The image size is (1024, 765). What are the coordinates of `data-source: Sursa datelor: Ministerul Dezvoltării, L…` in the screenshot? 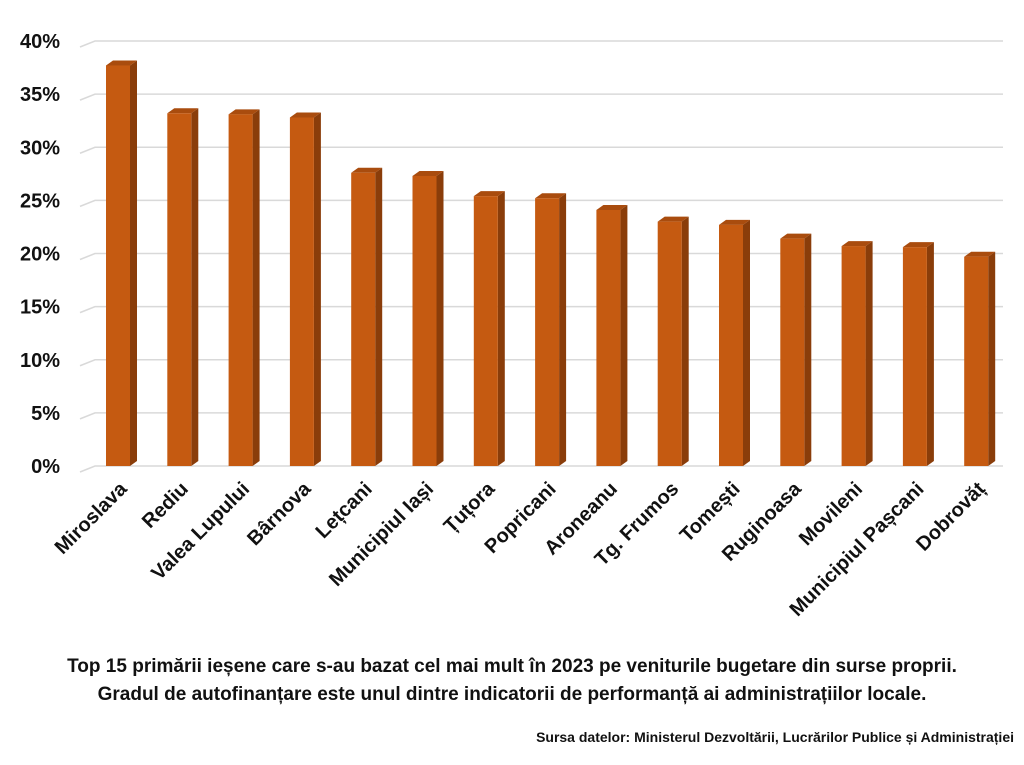 It's located at (775, 737).